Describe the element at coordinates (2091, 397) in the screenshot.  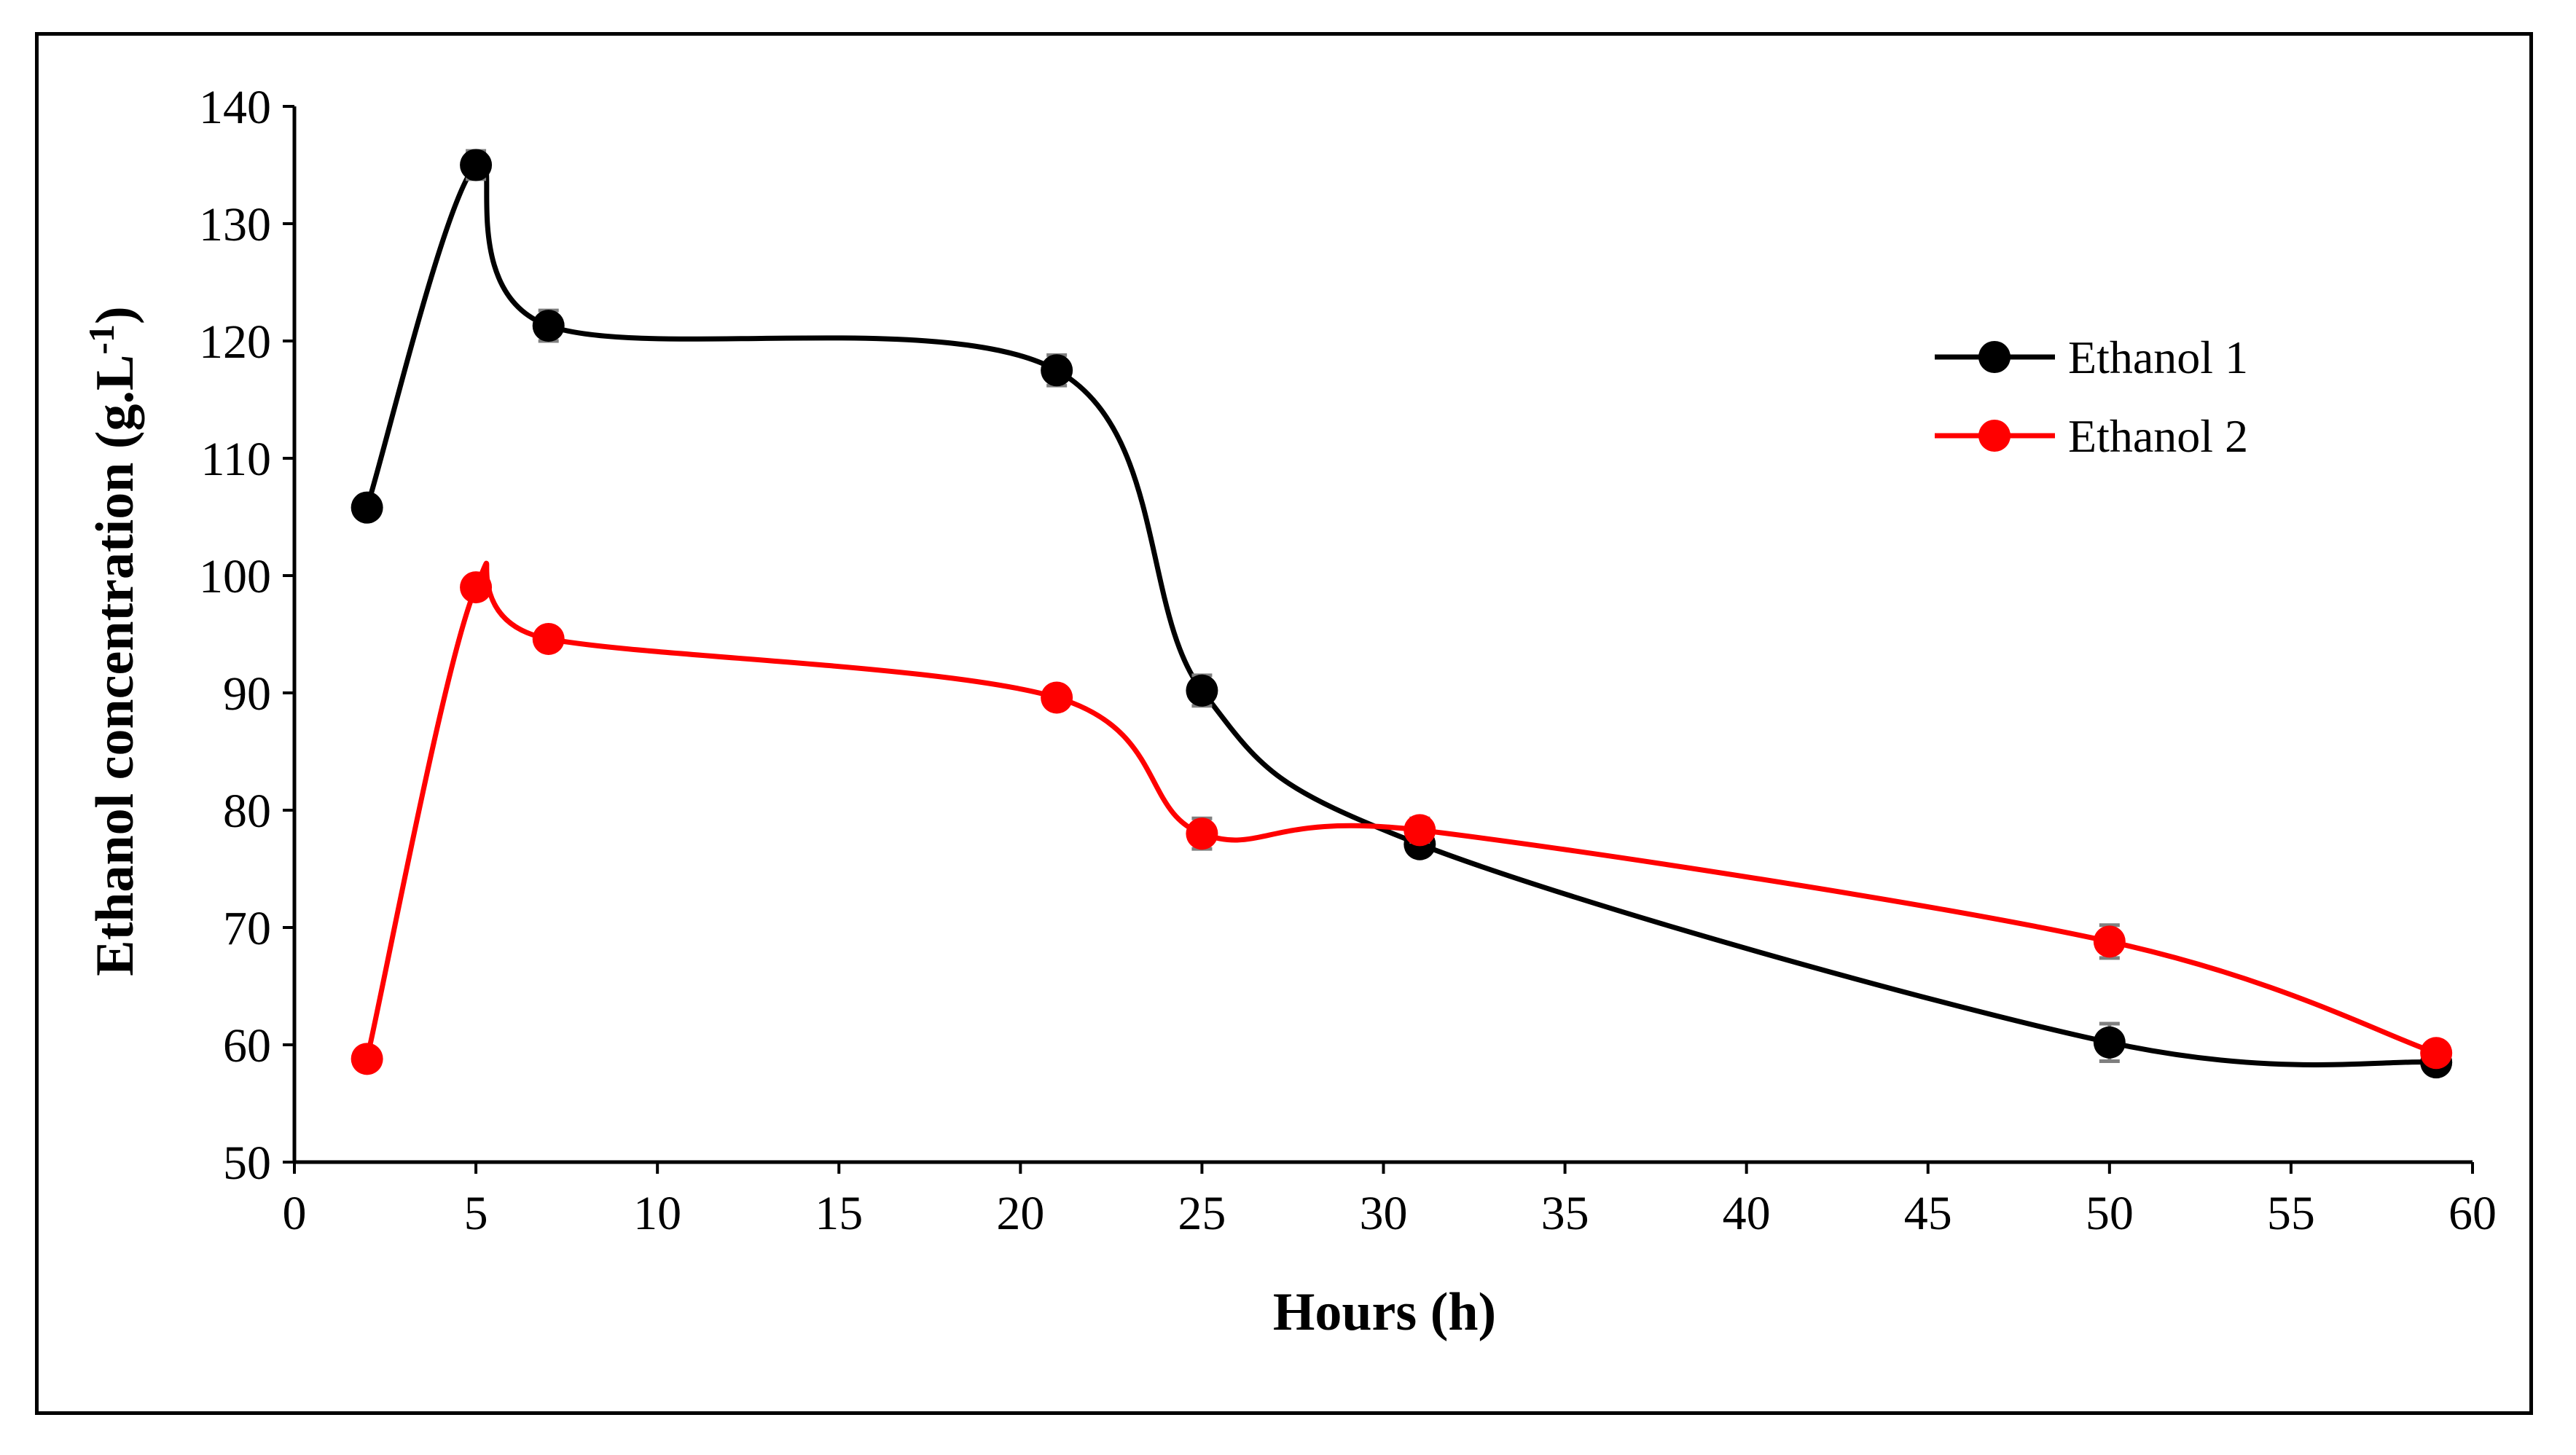
I see `legend: Ethanol 1 Ethanol 2` at that location.